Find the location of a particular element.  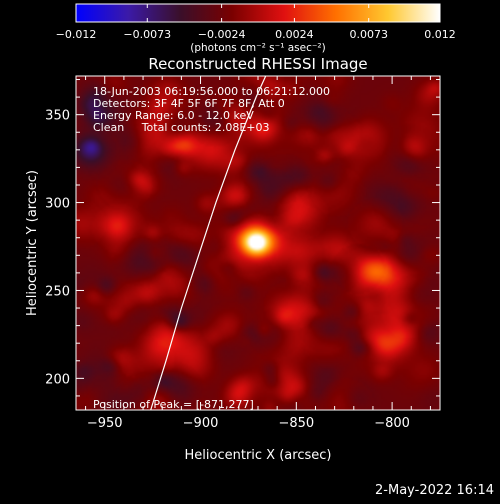

colorbar-unit-label: (photons cm⁻² s⁻¹ asec⁻²) is located at coordinates (257, 48).